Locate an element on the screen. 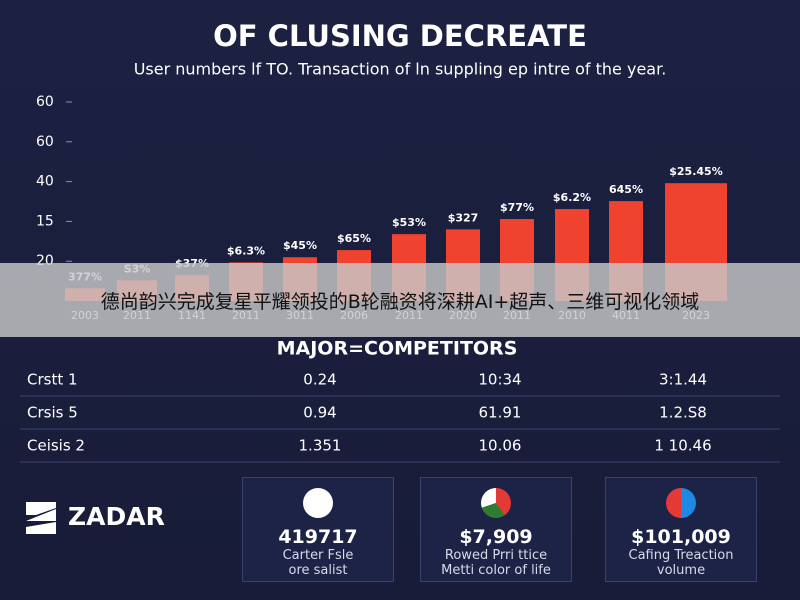 This screenshot has height=600, width=800. banner: 德尚韵兴完成复星平耀领投的B轮融资将深耕AI+超声、三维可视化领域 is located at coordinates (400, 300).